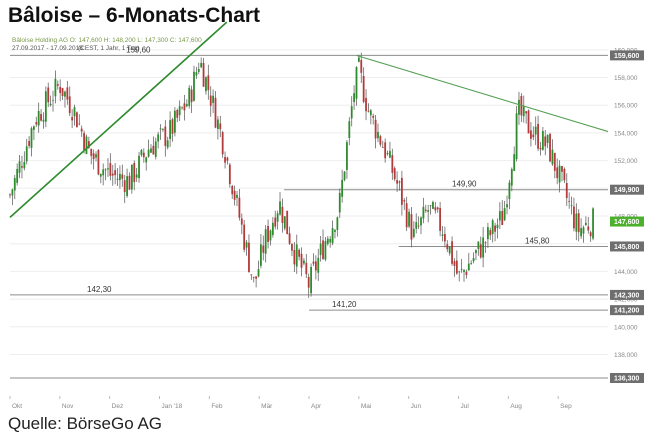 Image resolution: width=650 pixels, height=439 pixels. What do you see at coordinates (516, 406) in the screenshot?
I see `x-tick-label: Aug` at bounding box center [516, 406].